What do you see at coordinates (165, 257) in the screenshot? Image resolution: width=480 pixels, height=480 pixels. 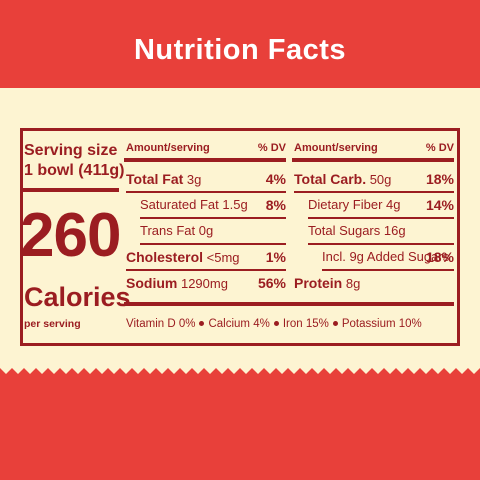 I see `nutrient-name: Cholesterol` at bounding box center [165, 257].